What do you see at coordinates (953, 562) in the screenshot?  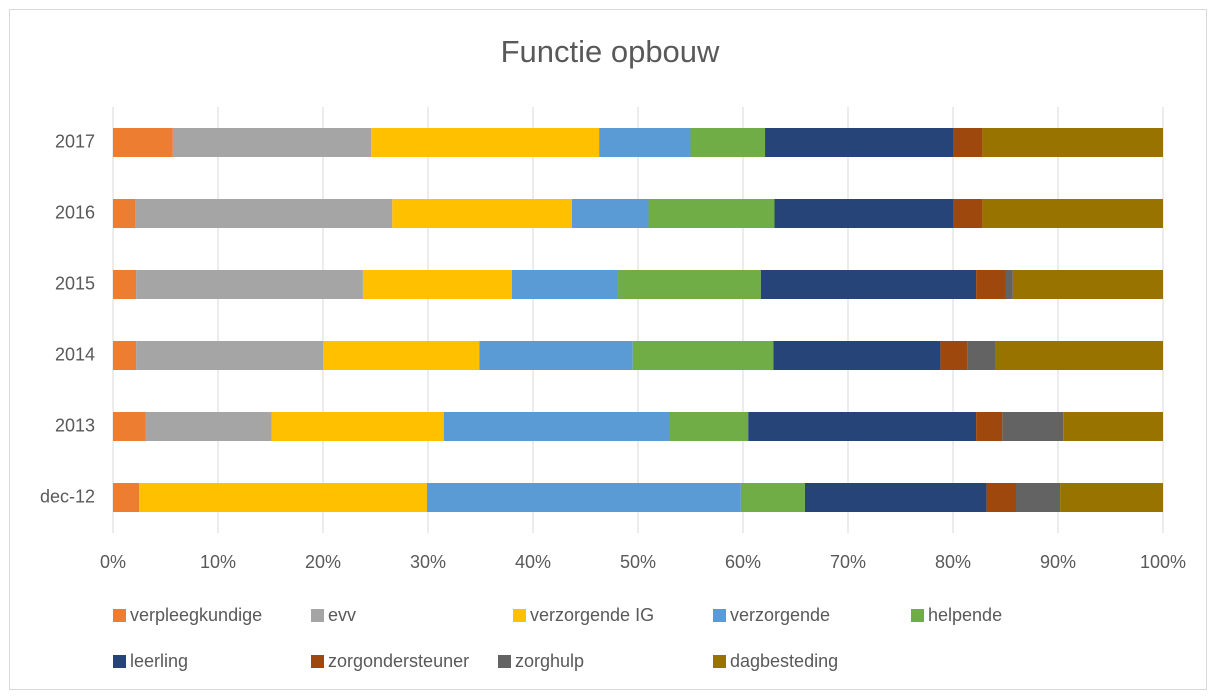 I see `x-tick-label: 80%` at bounding box center [953, 562].